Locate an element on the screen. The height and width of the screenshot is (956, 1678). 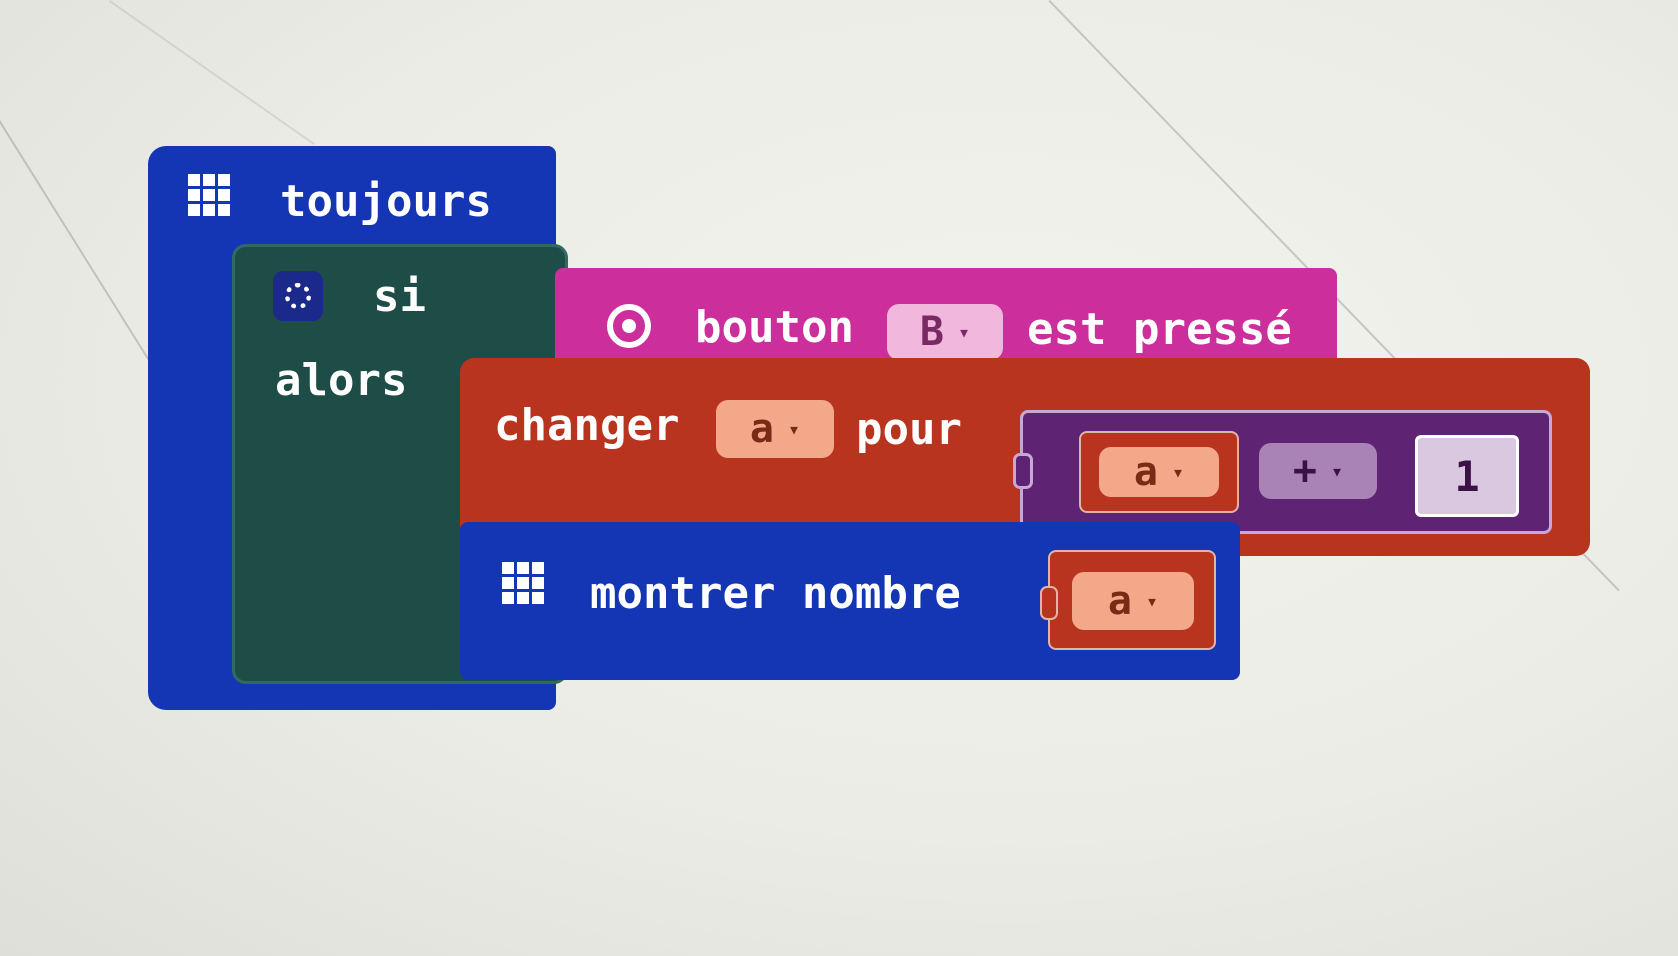
left-variable-dropdown: a ▾ is located at coordinates (1159, 472).